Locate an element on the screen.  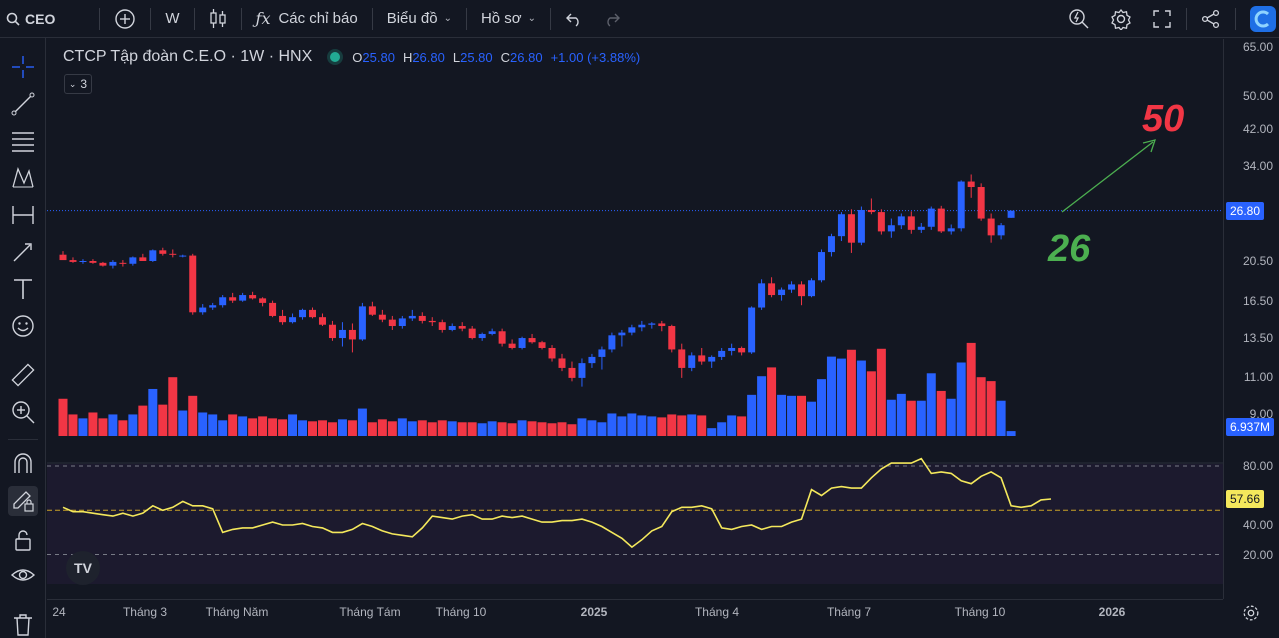
interval-button: W is located at coordinates (172, 19).